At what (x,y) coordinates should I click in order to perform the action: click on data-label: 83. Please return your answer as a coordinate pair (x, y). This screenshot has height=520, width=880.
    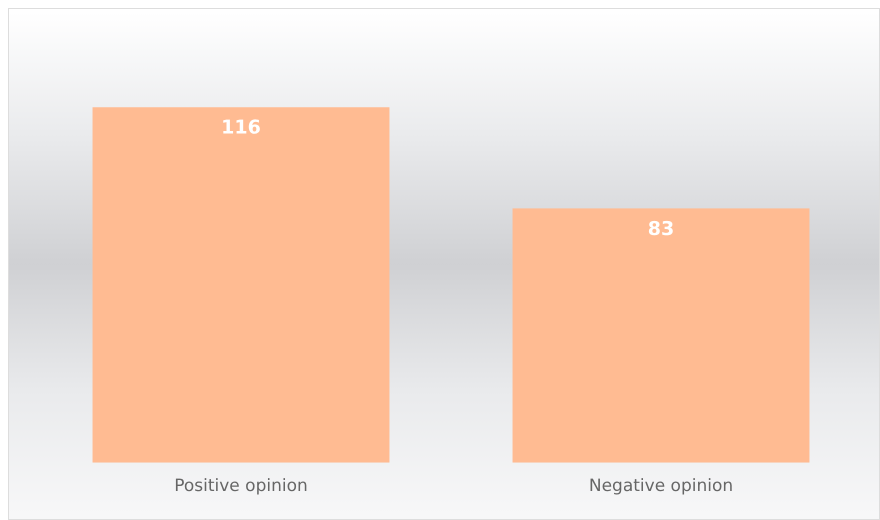
    Looking at the image, I should click on (661, 229).